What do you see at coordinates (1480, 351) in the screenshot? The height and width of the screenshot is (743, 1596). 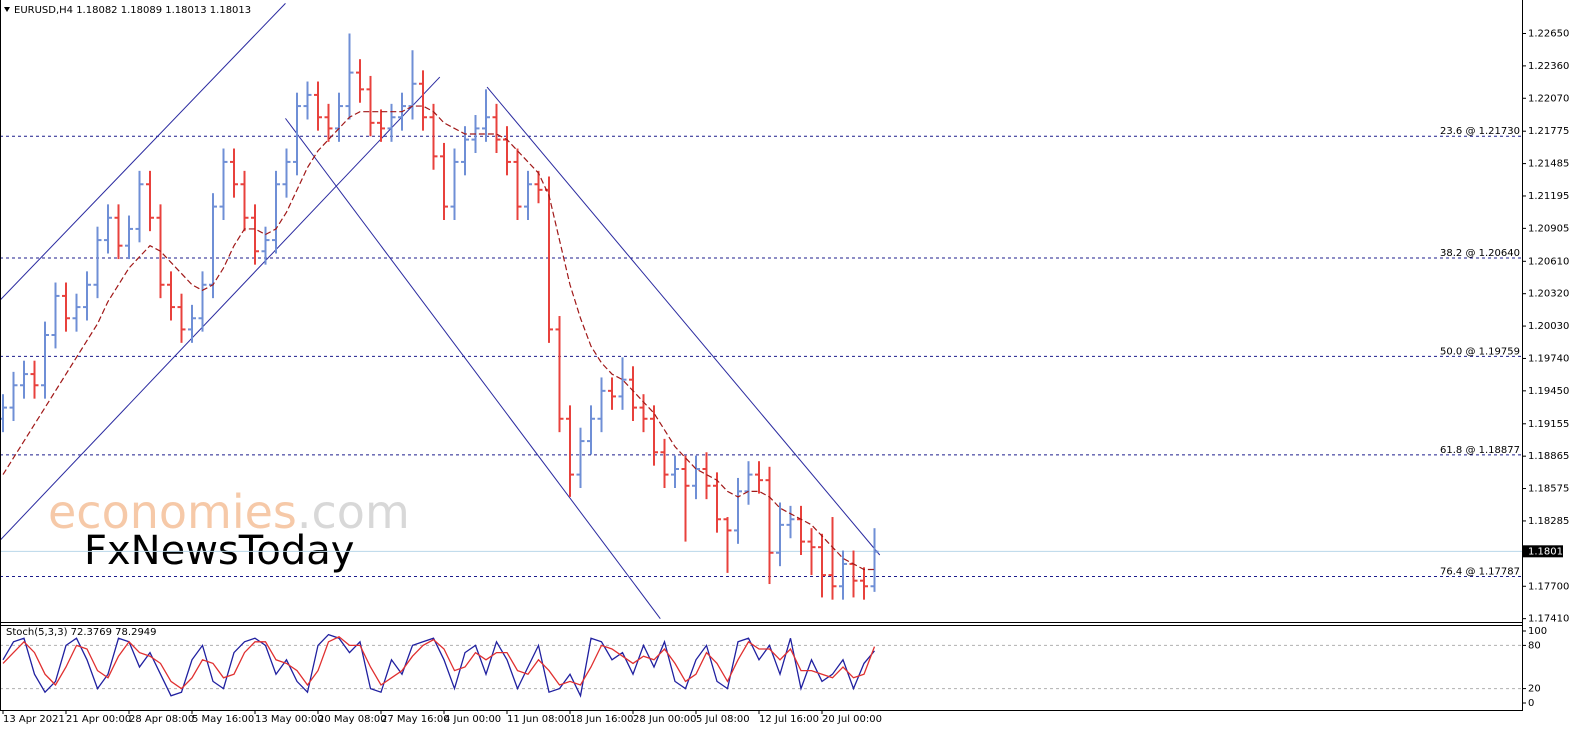 I see `level-label: 50.0 @ 1.19759` at bounding box center [1480, 351].